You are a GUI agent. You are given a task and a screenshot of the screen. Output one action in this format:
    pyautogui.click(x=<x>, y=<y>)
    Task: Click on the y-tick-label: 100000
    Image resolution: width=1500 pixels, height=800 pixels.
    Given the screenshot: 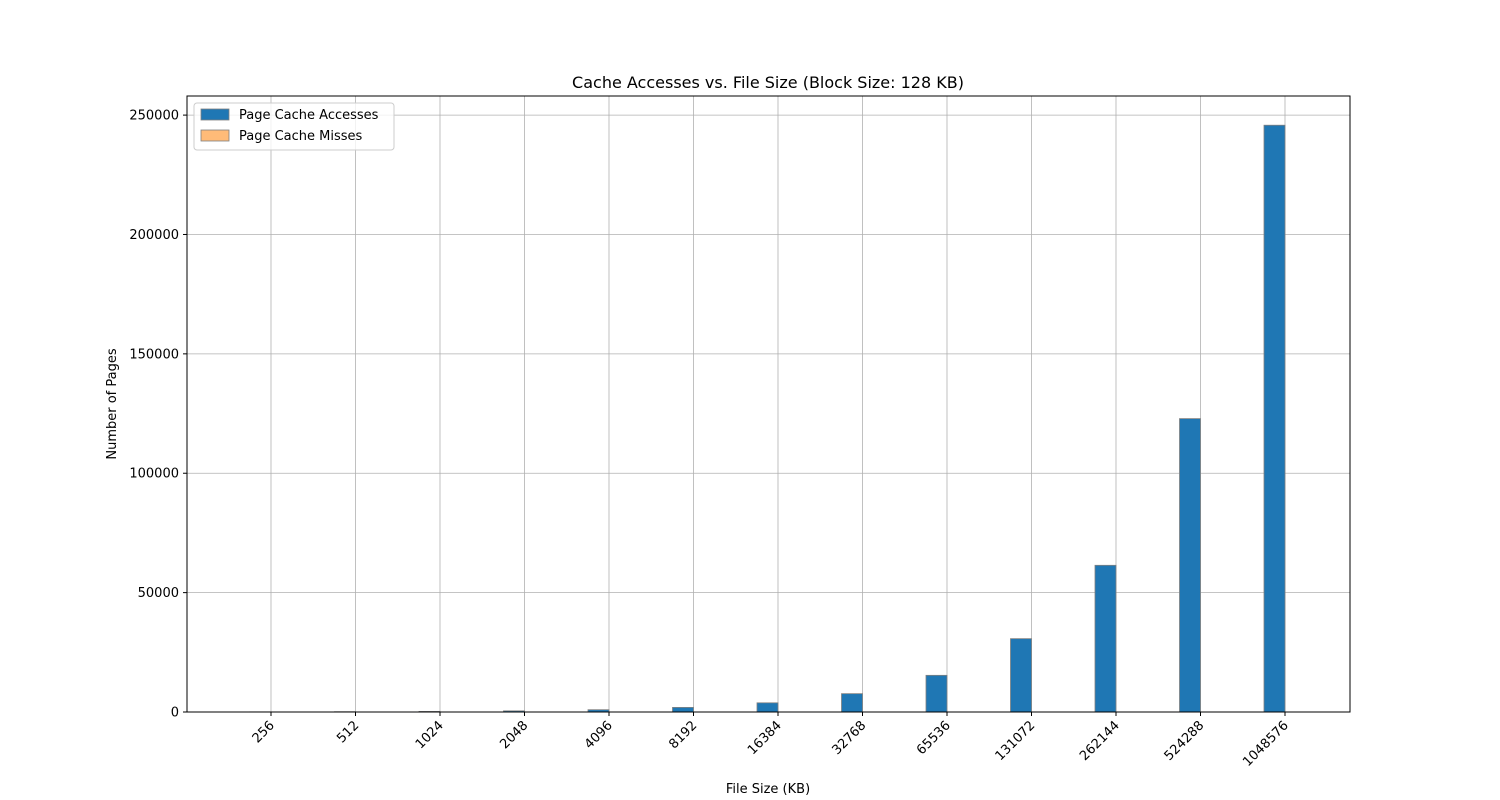 What is the action you would take?
    pyautogui.click(x=154, y=474)
    